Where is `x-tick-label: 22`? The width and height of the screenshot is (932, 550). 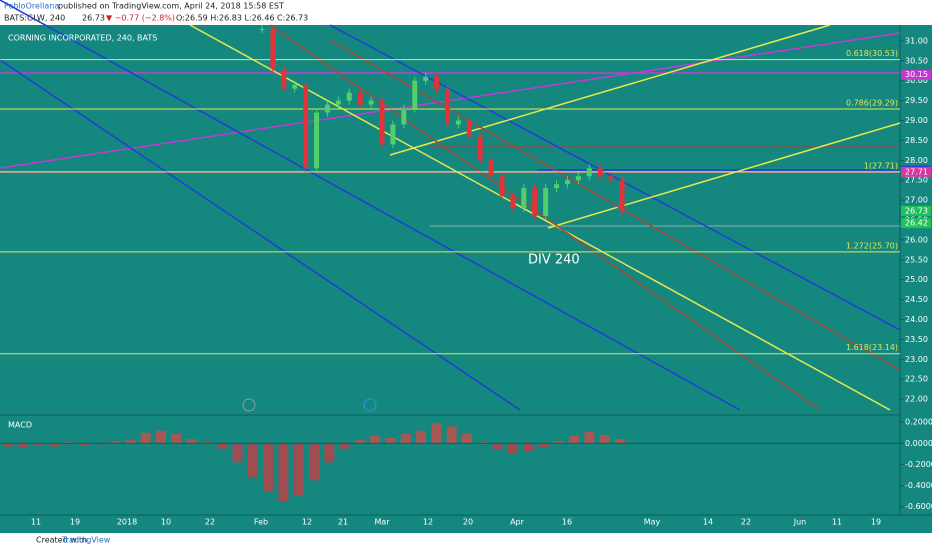 x-tick-label: 22 is located at coordinates (746, 522).